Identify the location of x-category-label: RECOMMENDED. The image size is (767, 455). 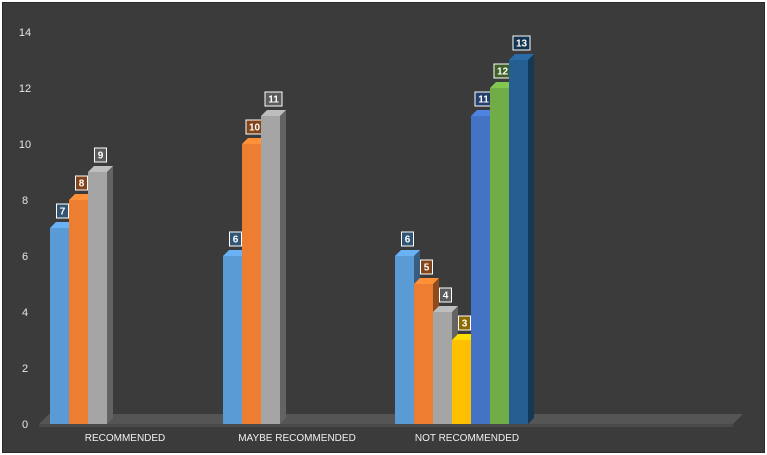
(125, 438).